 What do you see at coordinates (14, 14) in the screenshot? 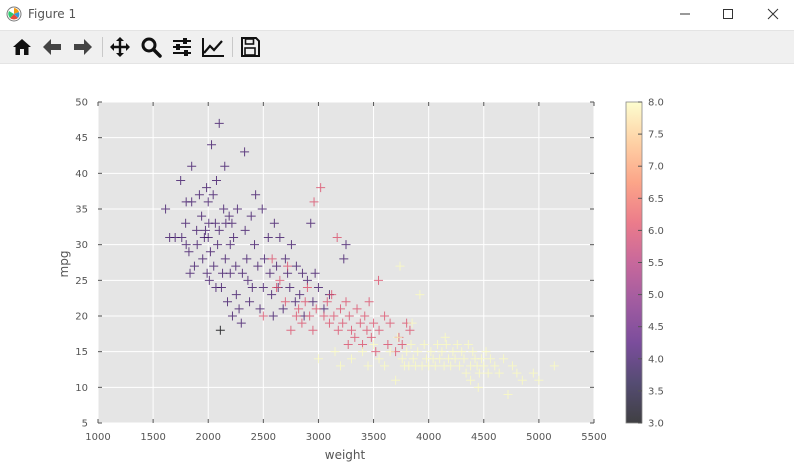
I see `matplotlib-logo-icon` at bounding box center [14, 14].